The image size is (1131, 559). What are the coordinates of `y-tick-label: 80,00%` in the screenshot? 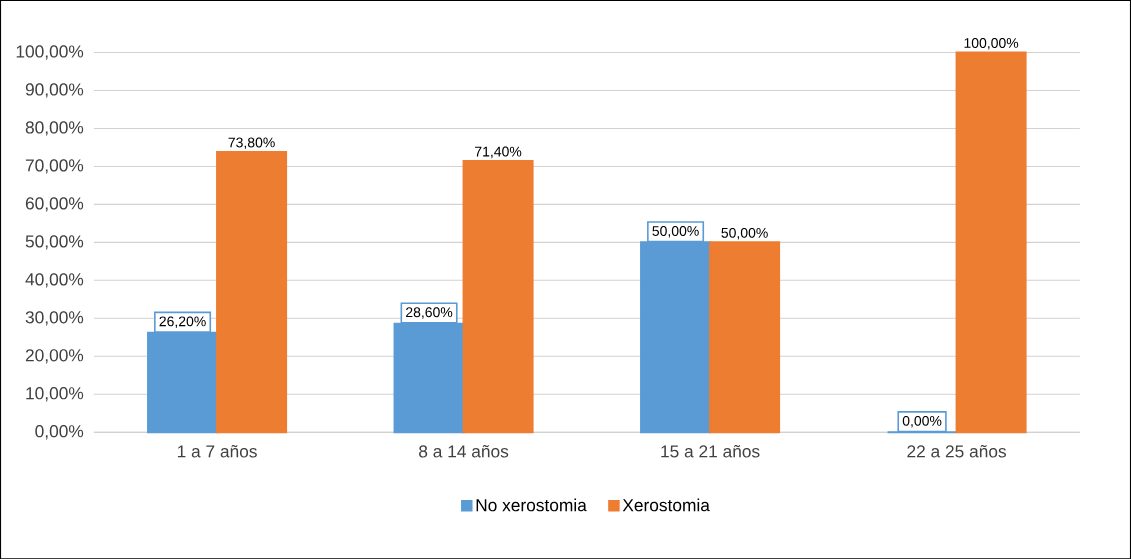 It's located at (54, 128).